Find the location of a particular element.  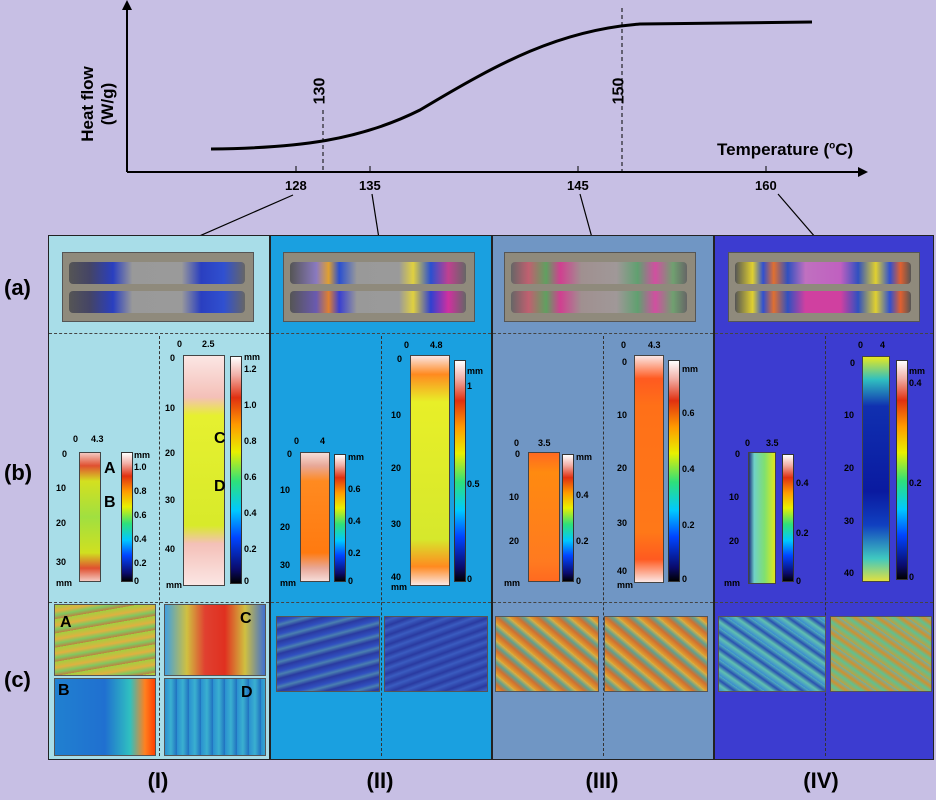

point-label-a: A is located at coordinates (110, 468).